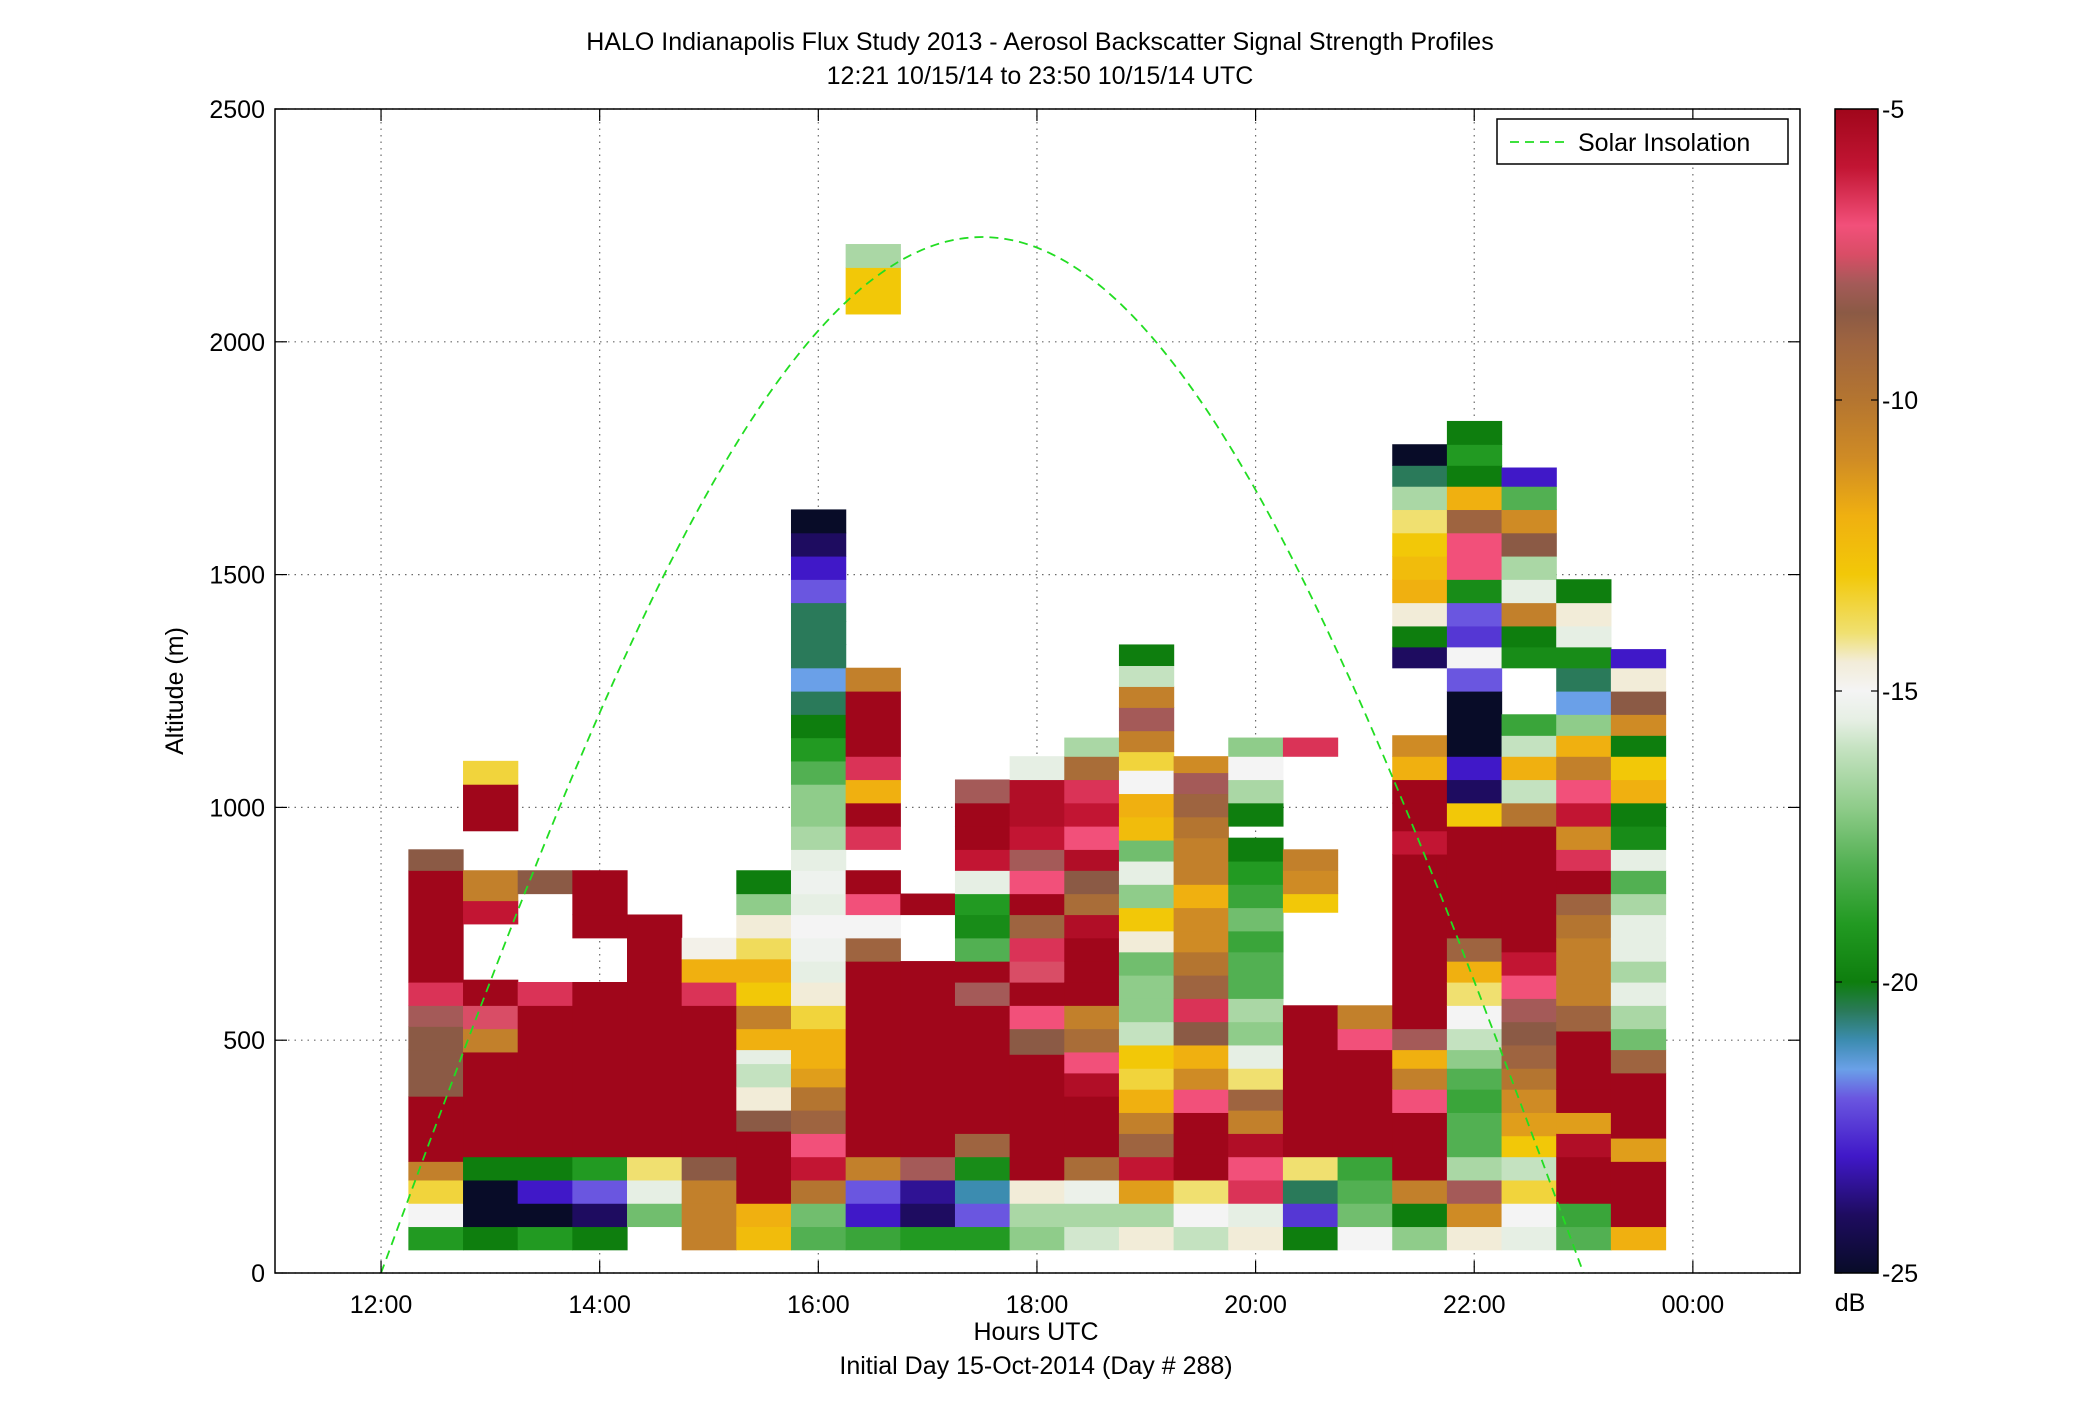  I want to click on colorbar-tick-label: -5, so click(1893, 110).